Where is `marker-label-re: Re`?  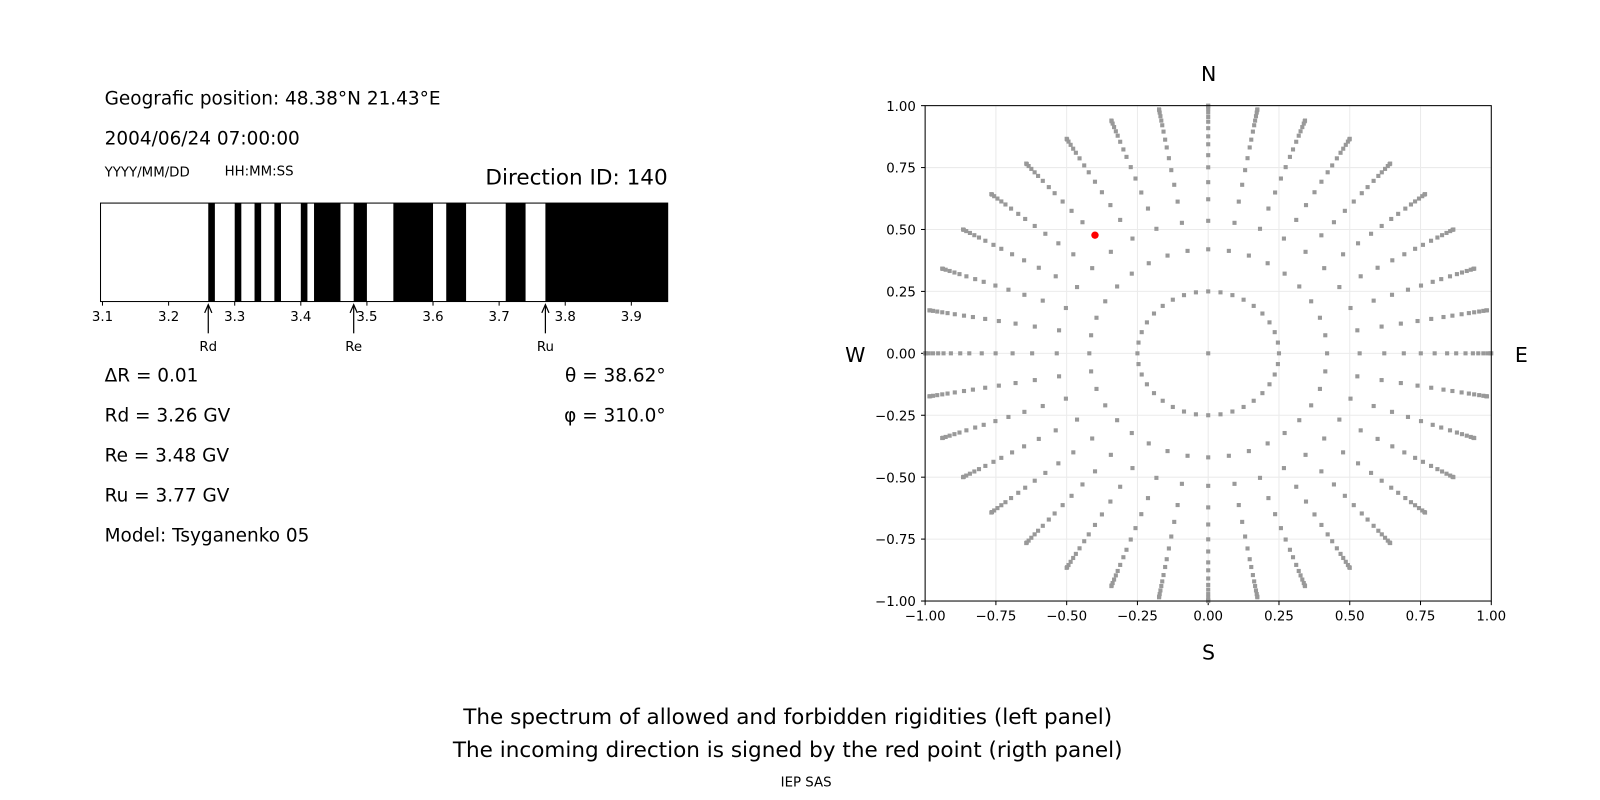
marker-label-re: Re is located at coordinates (353, 347).